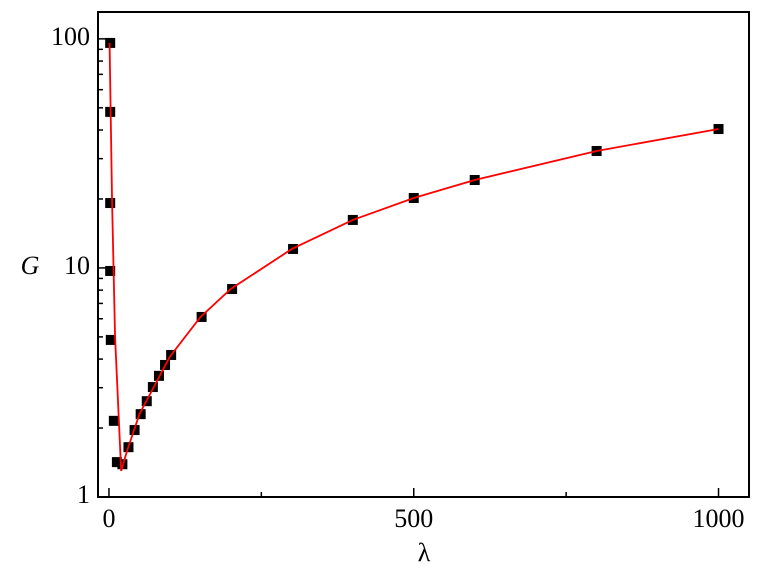  What do you see at coordinates (70, 36) in the screenshot?
I see `y-tick-label: 100` at bounding box center [70, 36].